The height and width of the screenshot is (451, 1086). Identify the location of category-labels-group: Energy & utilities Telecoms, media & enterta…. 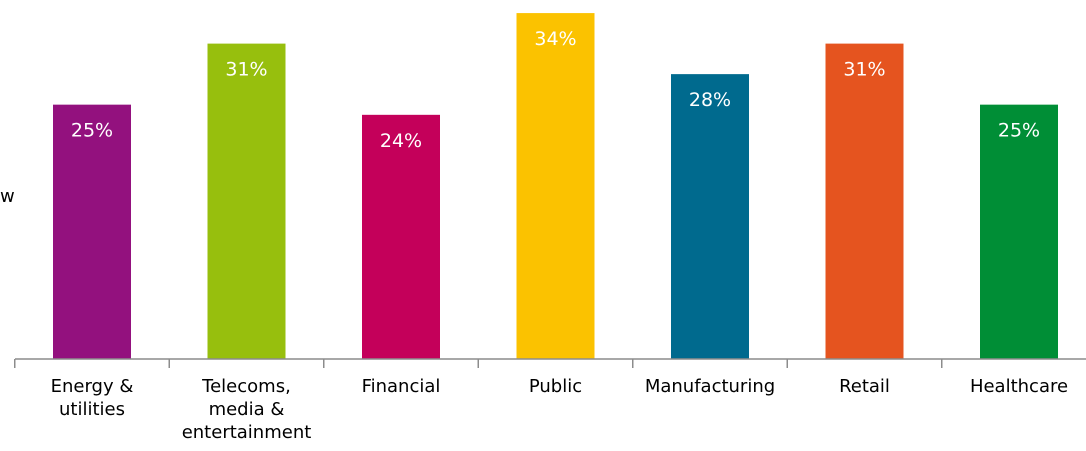
(559, 409).